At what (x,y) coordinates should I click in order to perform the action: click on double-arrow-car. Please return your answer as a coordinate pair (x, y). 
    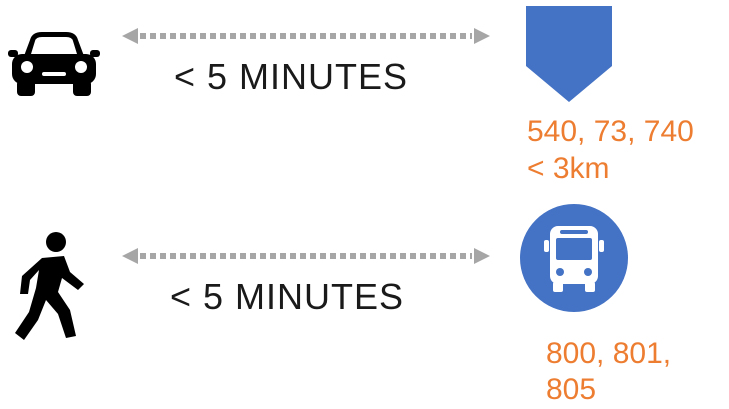
    Looking at the image, I should click on (306, 36).